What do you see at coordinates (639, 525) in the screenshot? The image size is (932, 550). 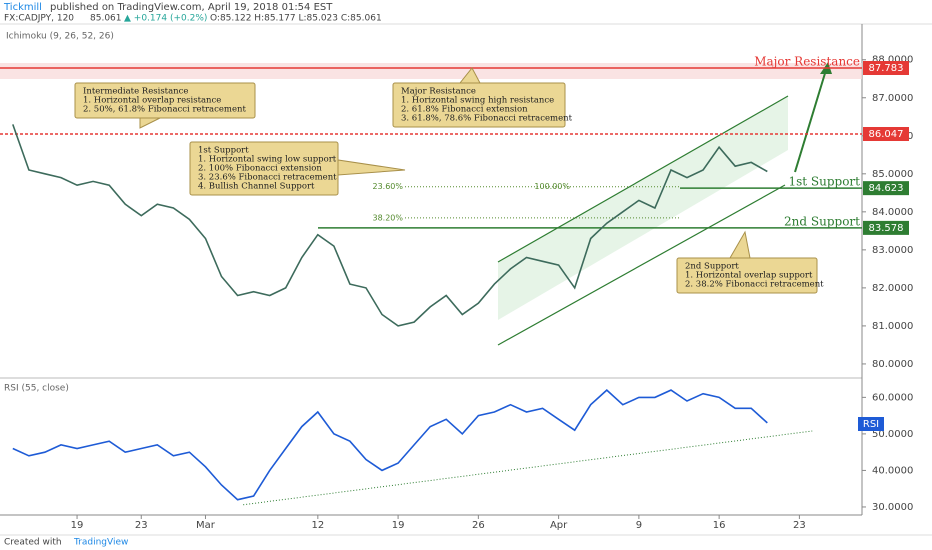 I see `x-tick-label: 9` at bounding box center [639, 525].